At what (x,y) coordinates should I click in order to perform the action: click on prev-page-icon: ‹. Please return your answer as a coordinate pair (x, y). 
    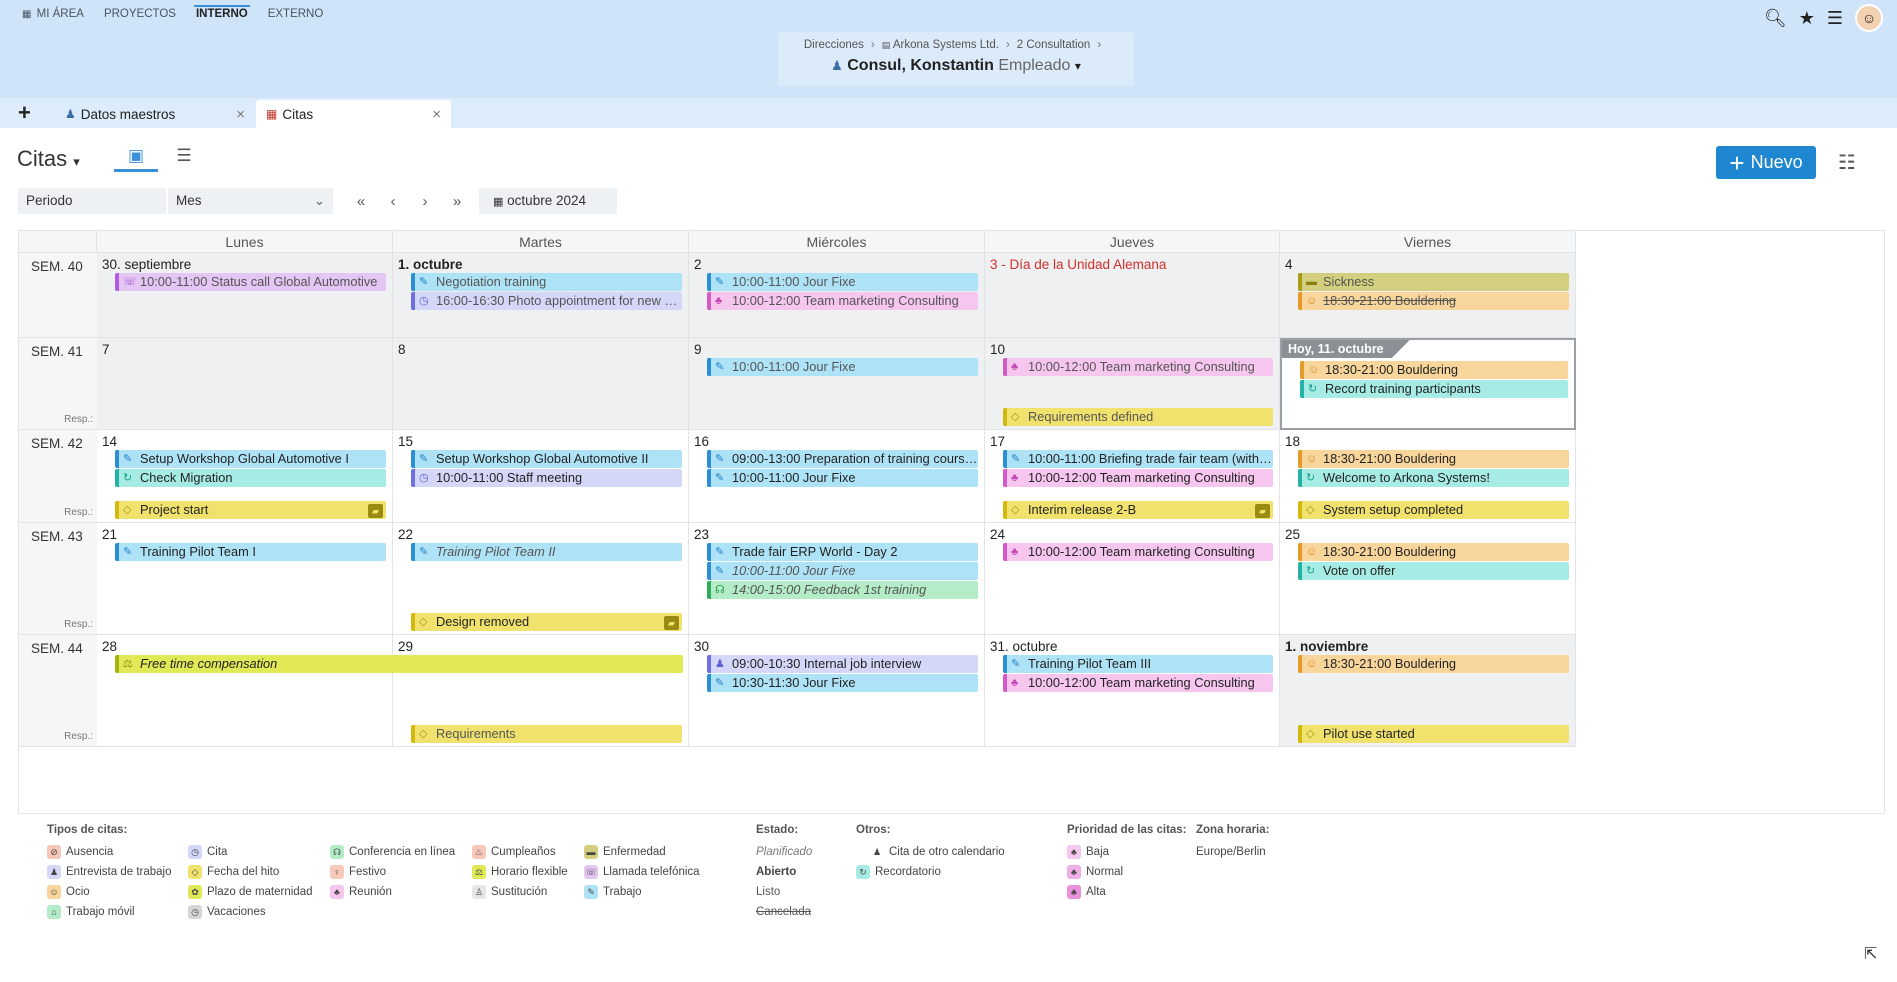
    Looking at the image, I should click on (393, 201).